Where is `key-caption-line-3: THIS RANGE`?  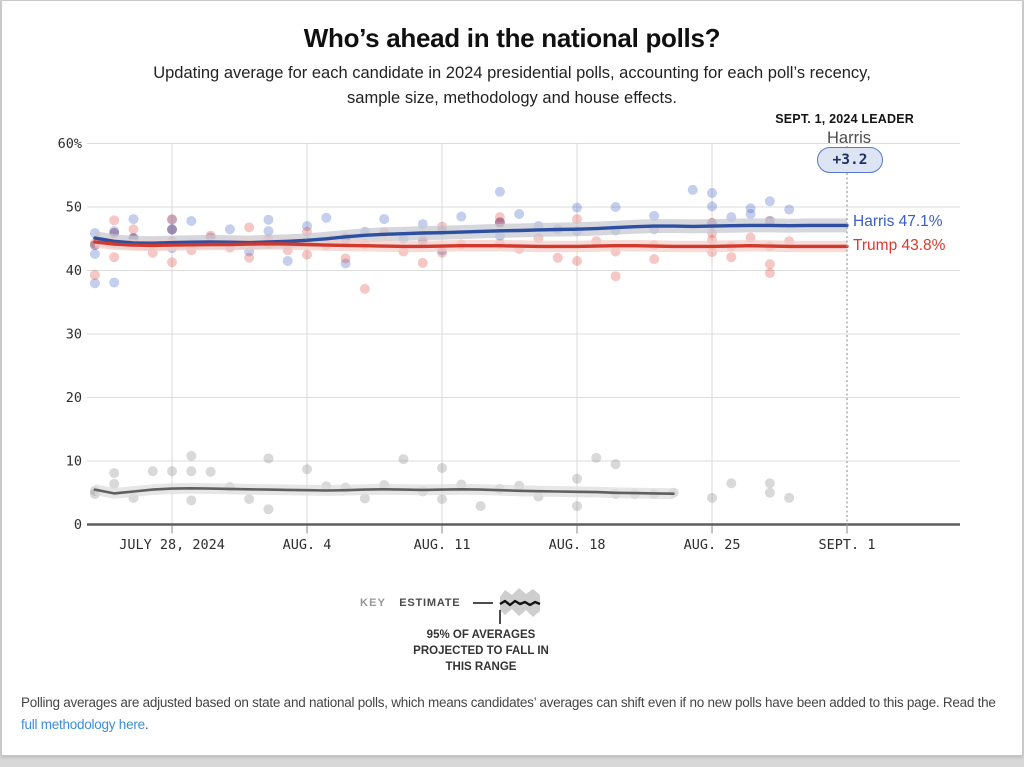 key-caption-line-3: THIS RANGE is located at coordinates (481, 667).